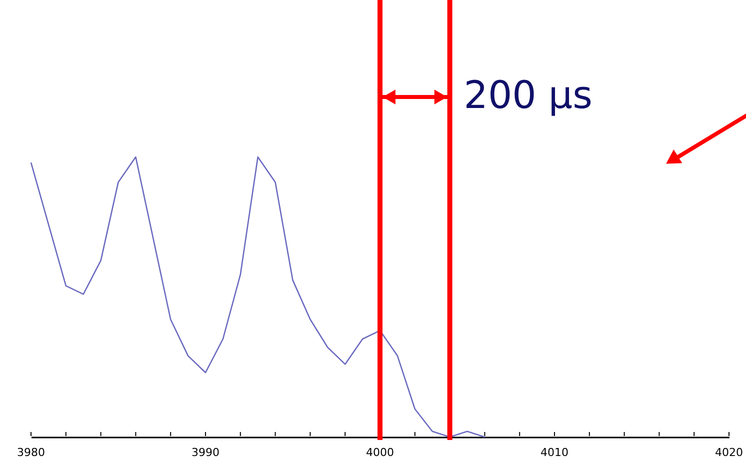 This screenshot has height=472, width=746. What do you see at coordinates (206, 452) in the screenshot?
I see `x-tick-label: 3990` at bounding box center [206, 452].